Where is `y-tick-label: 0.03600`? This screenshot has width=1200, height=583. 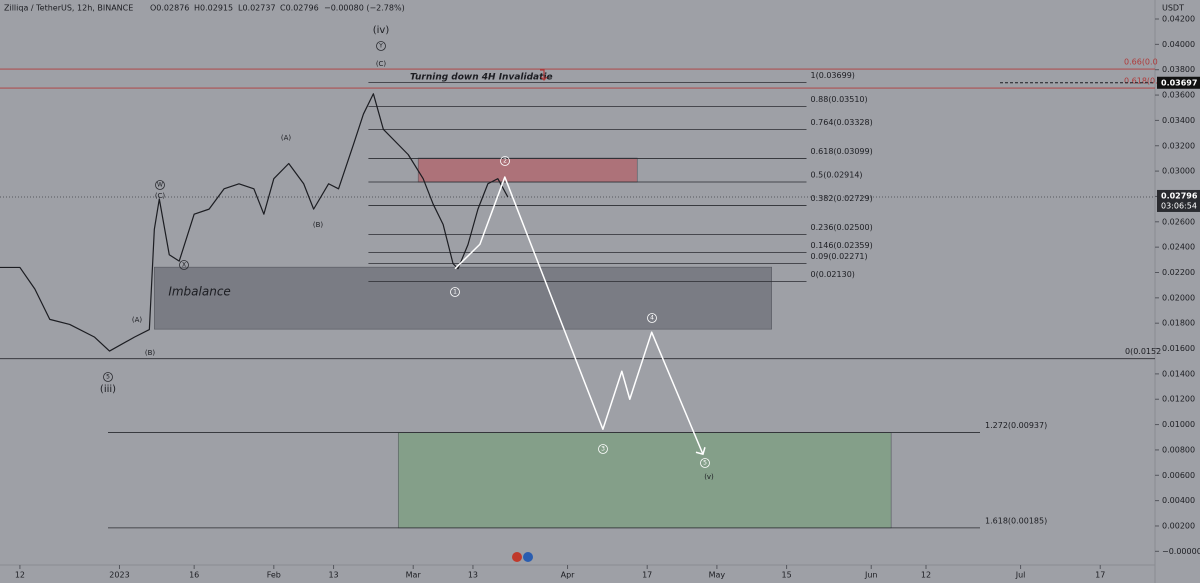 y-tick-label: 0.03600 is located at coordinates (1178, 95).